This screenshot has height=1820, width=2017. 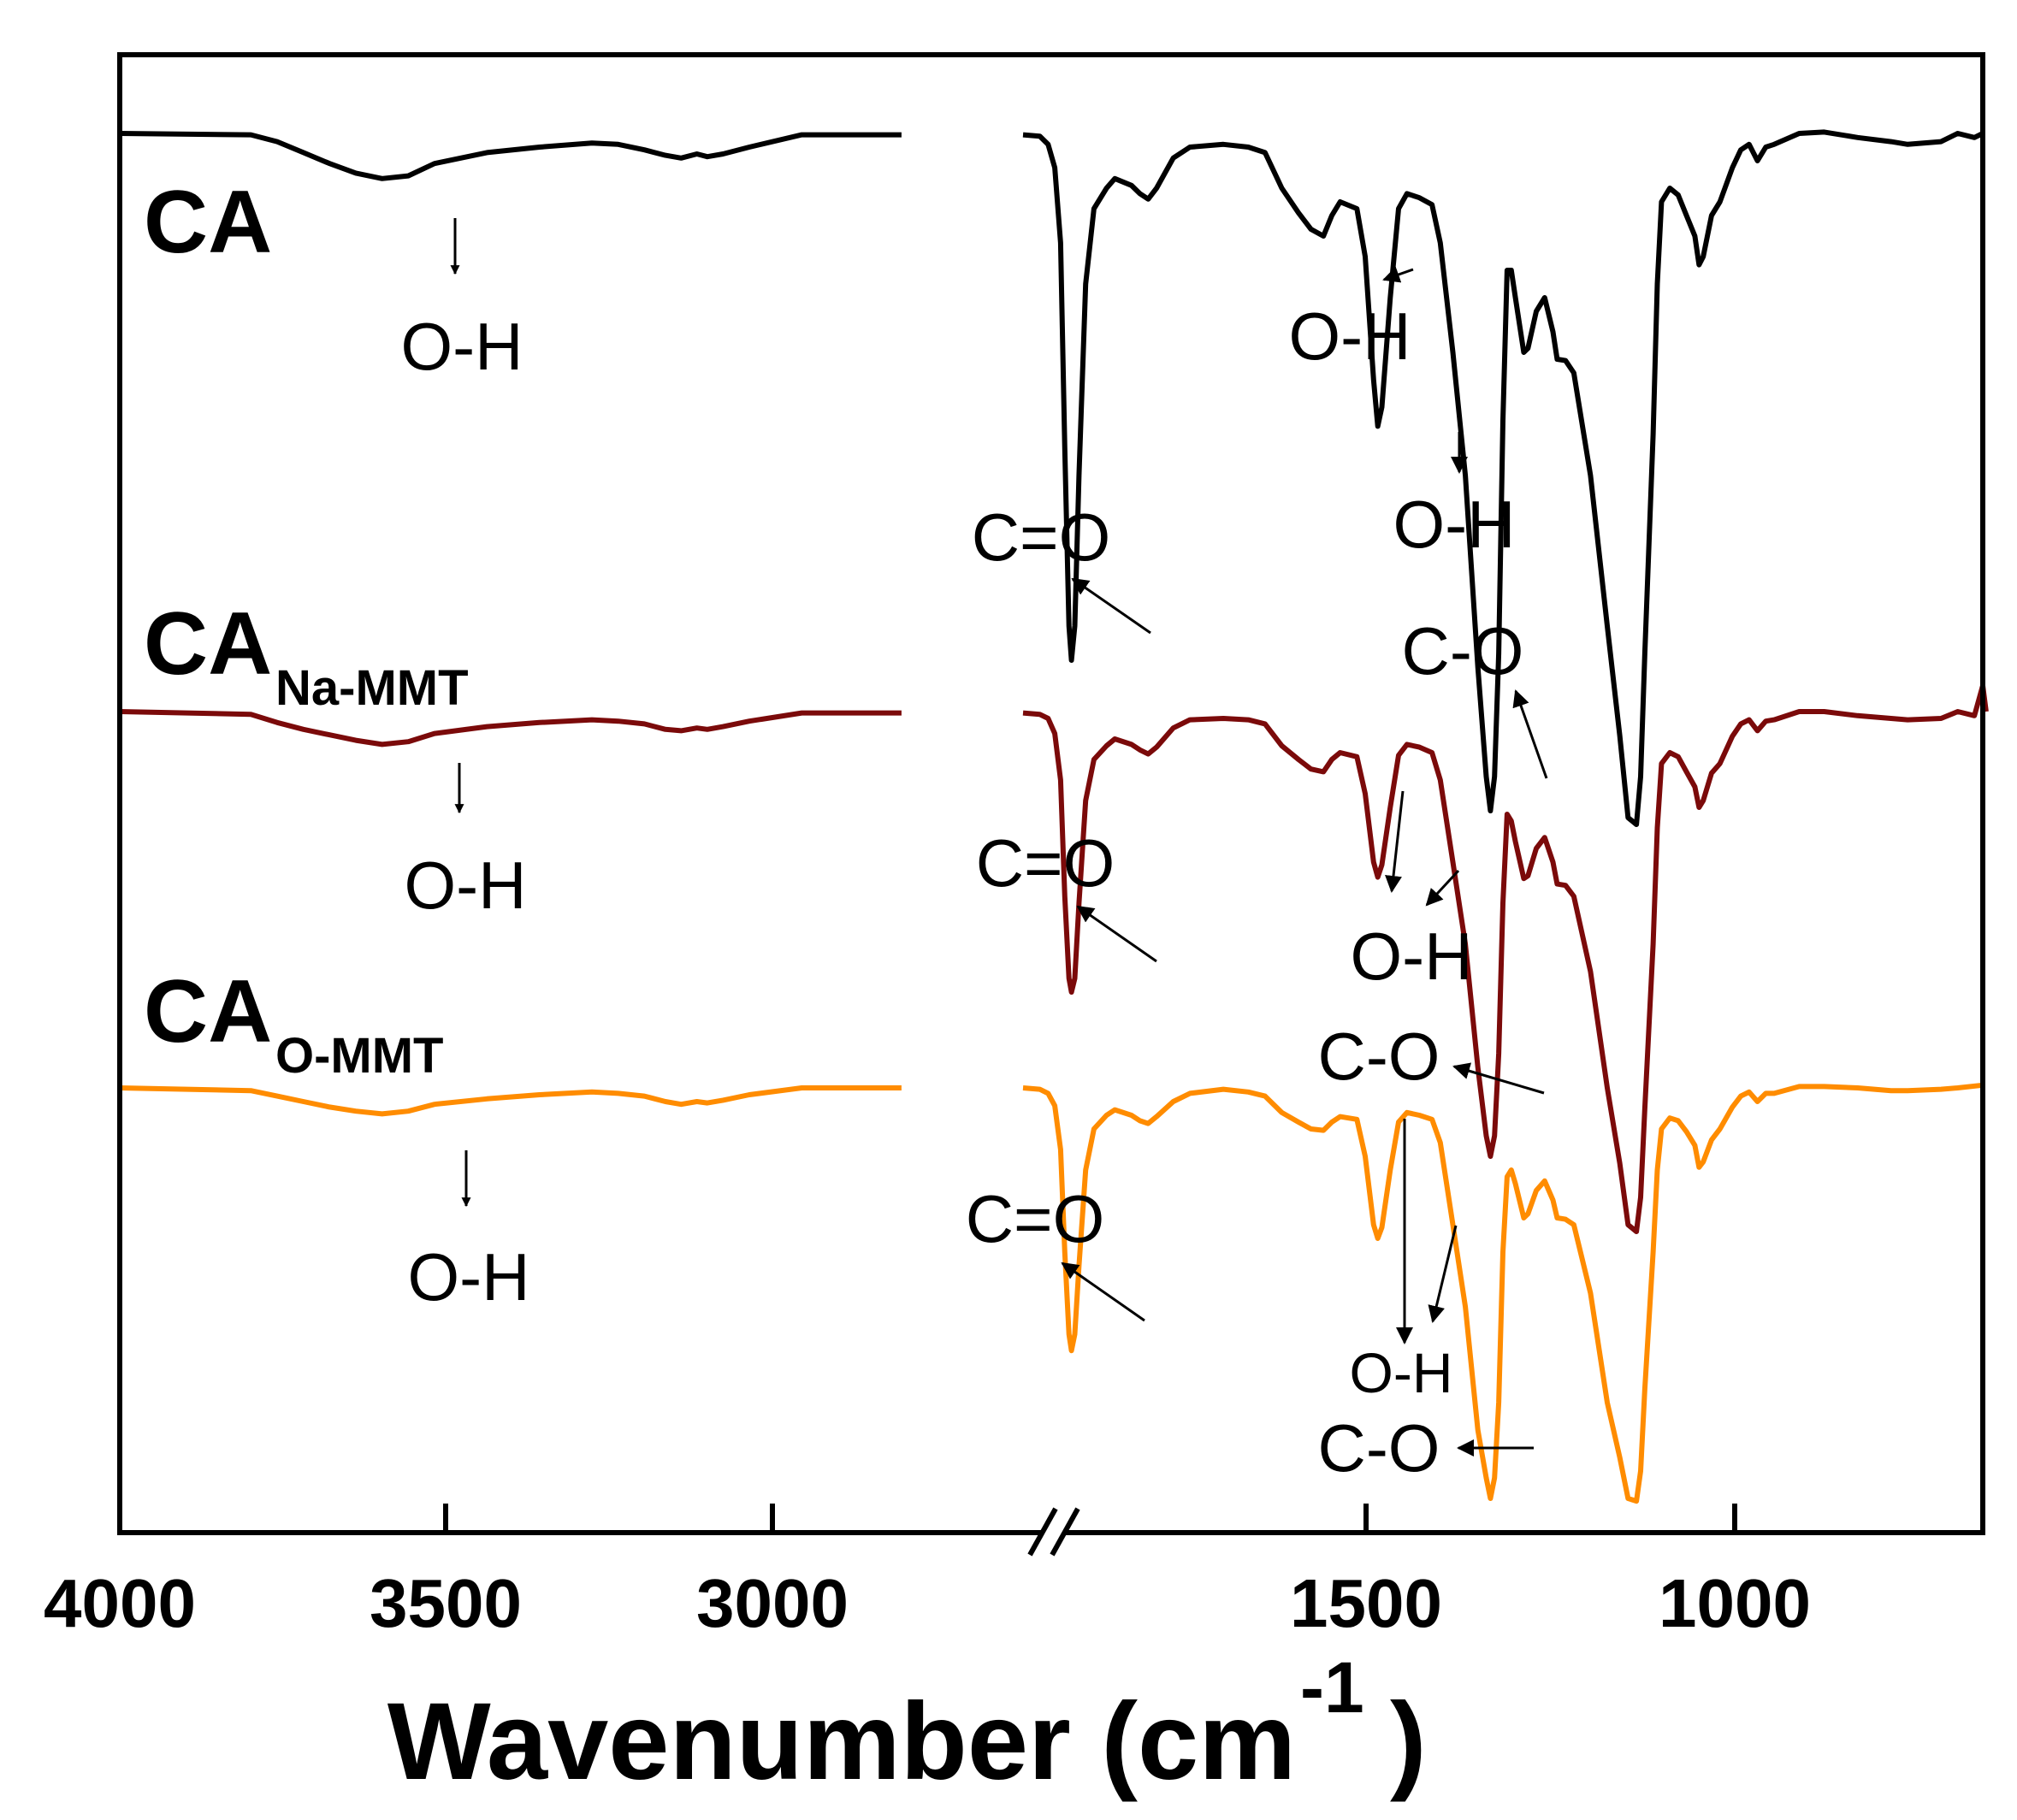 What do you see at coordinates (971, 1302) in the screenshot?
I see `annotations-ca-o-mmt: O-H C=O O-H C-O` at bounding box center [971, 1302].